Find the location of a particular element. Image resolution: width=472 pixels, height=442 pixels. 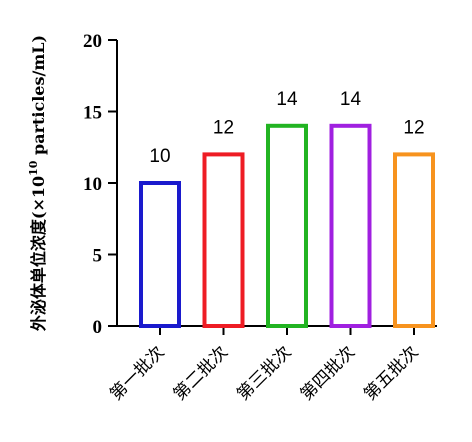

data-labels: 10 12 14 14 12 is located at coordinates (286, 128).